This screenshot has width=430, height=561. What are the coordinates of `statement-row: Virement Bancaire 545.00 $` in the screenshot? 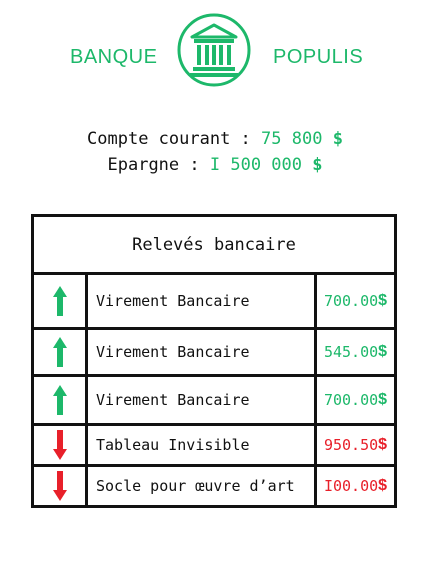 It's located at (214, 353).